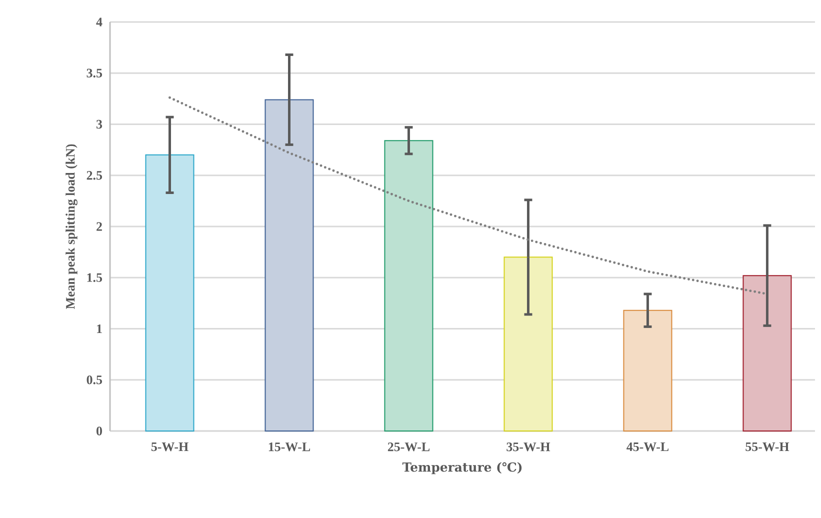 The width and height of the screenshot is (821, 518). I want to click on x-tick-label: 55-W-H, so click(768, 447).